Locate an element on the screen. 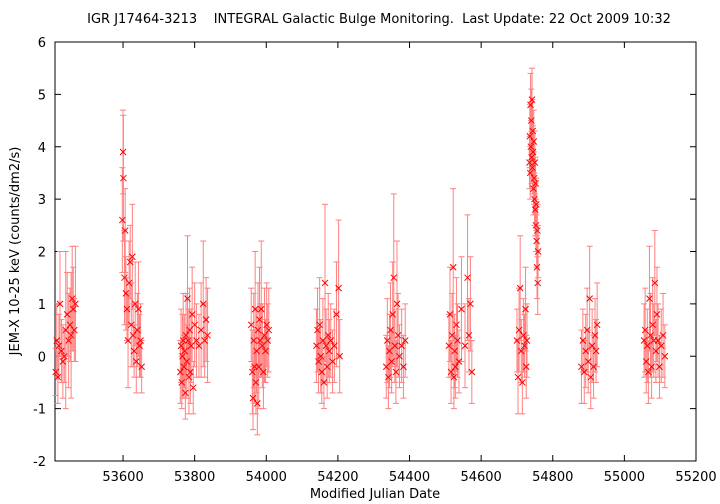 This screenshot has width=720, height=504. y-tick-label: 6 is located at coordinates (42, 43).